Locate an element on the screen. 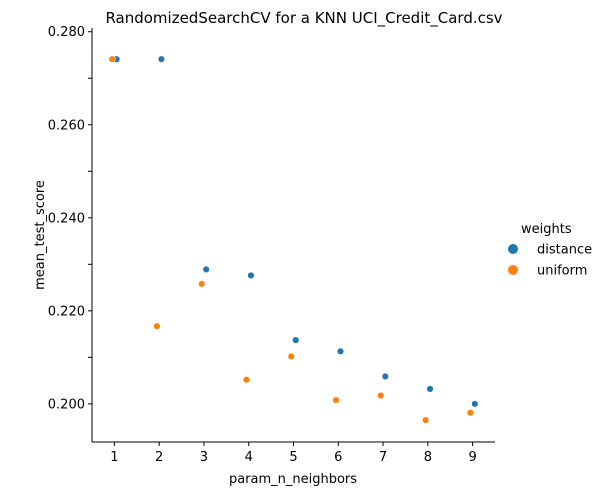 This screenshot has width=608, height=500. legend: weights distance uniform is located at coordinates (550, 250).